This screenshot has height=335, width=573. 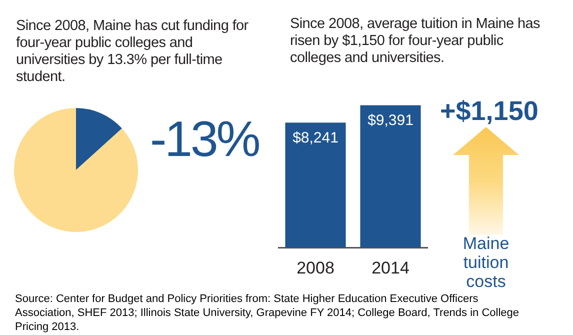 I want to click on text: -13%, so click(x=204, y=139).